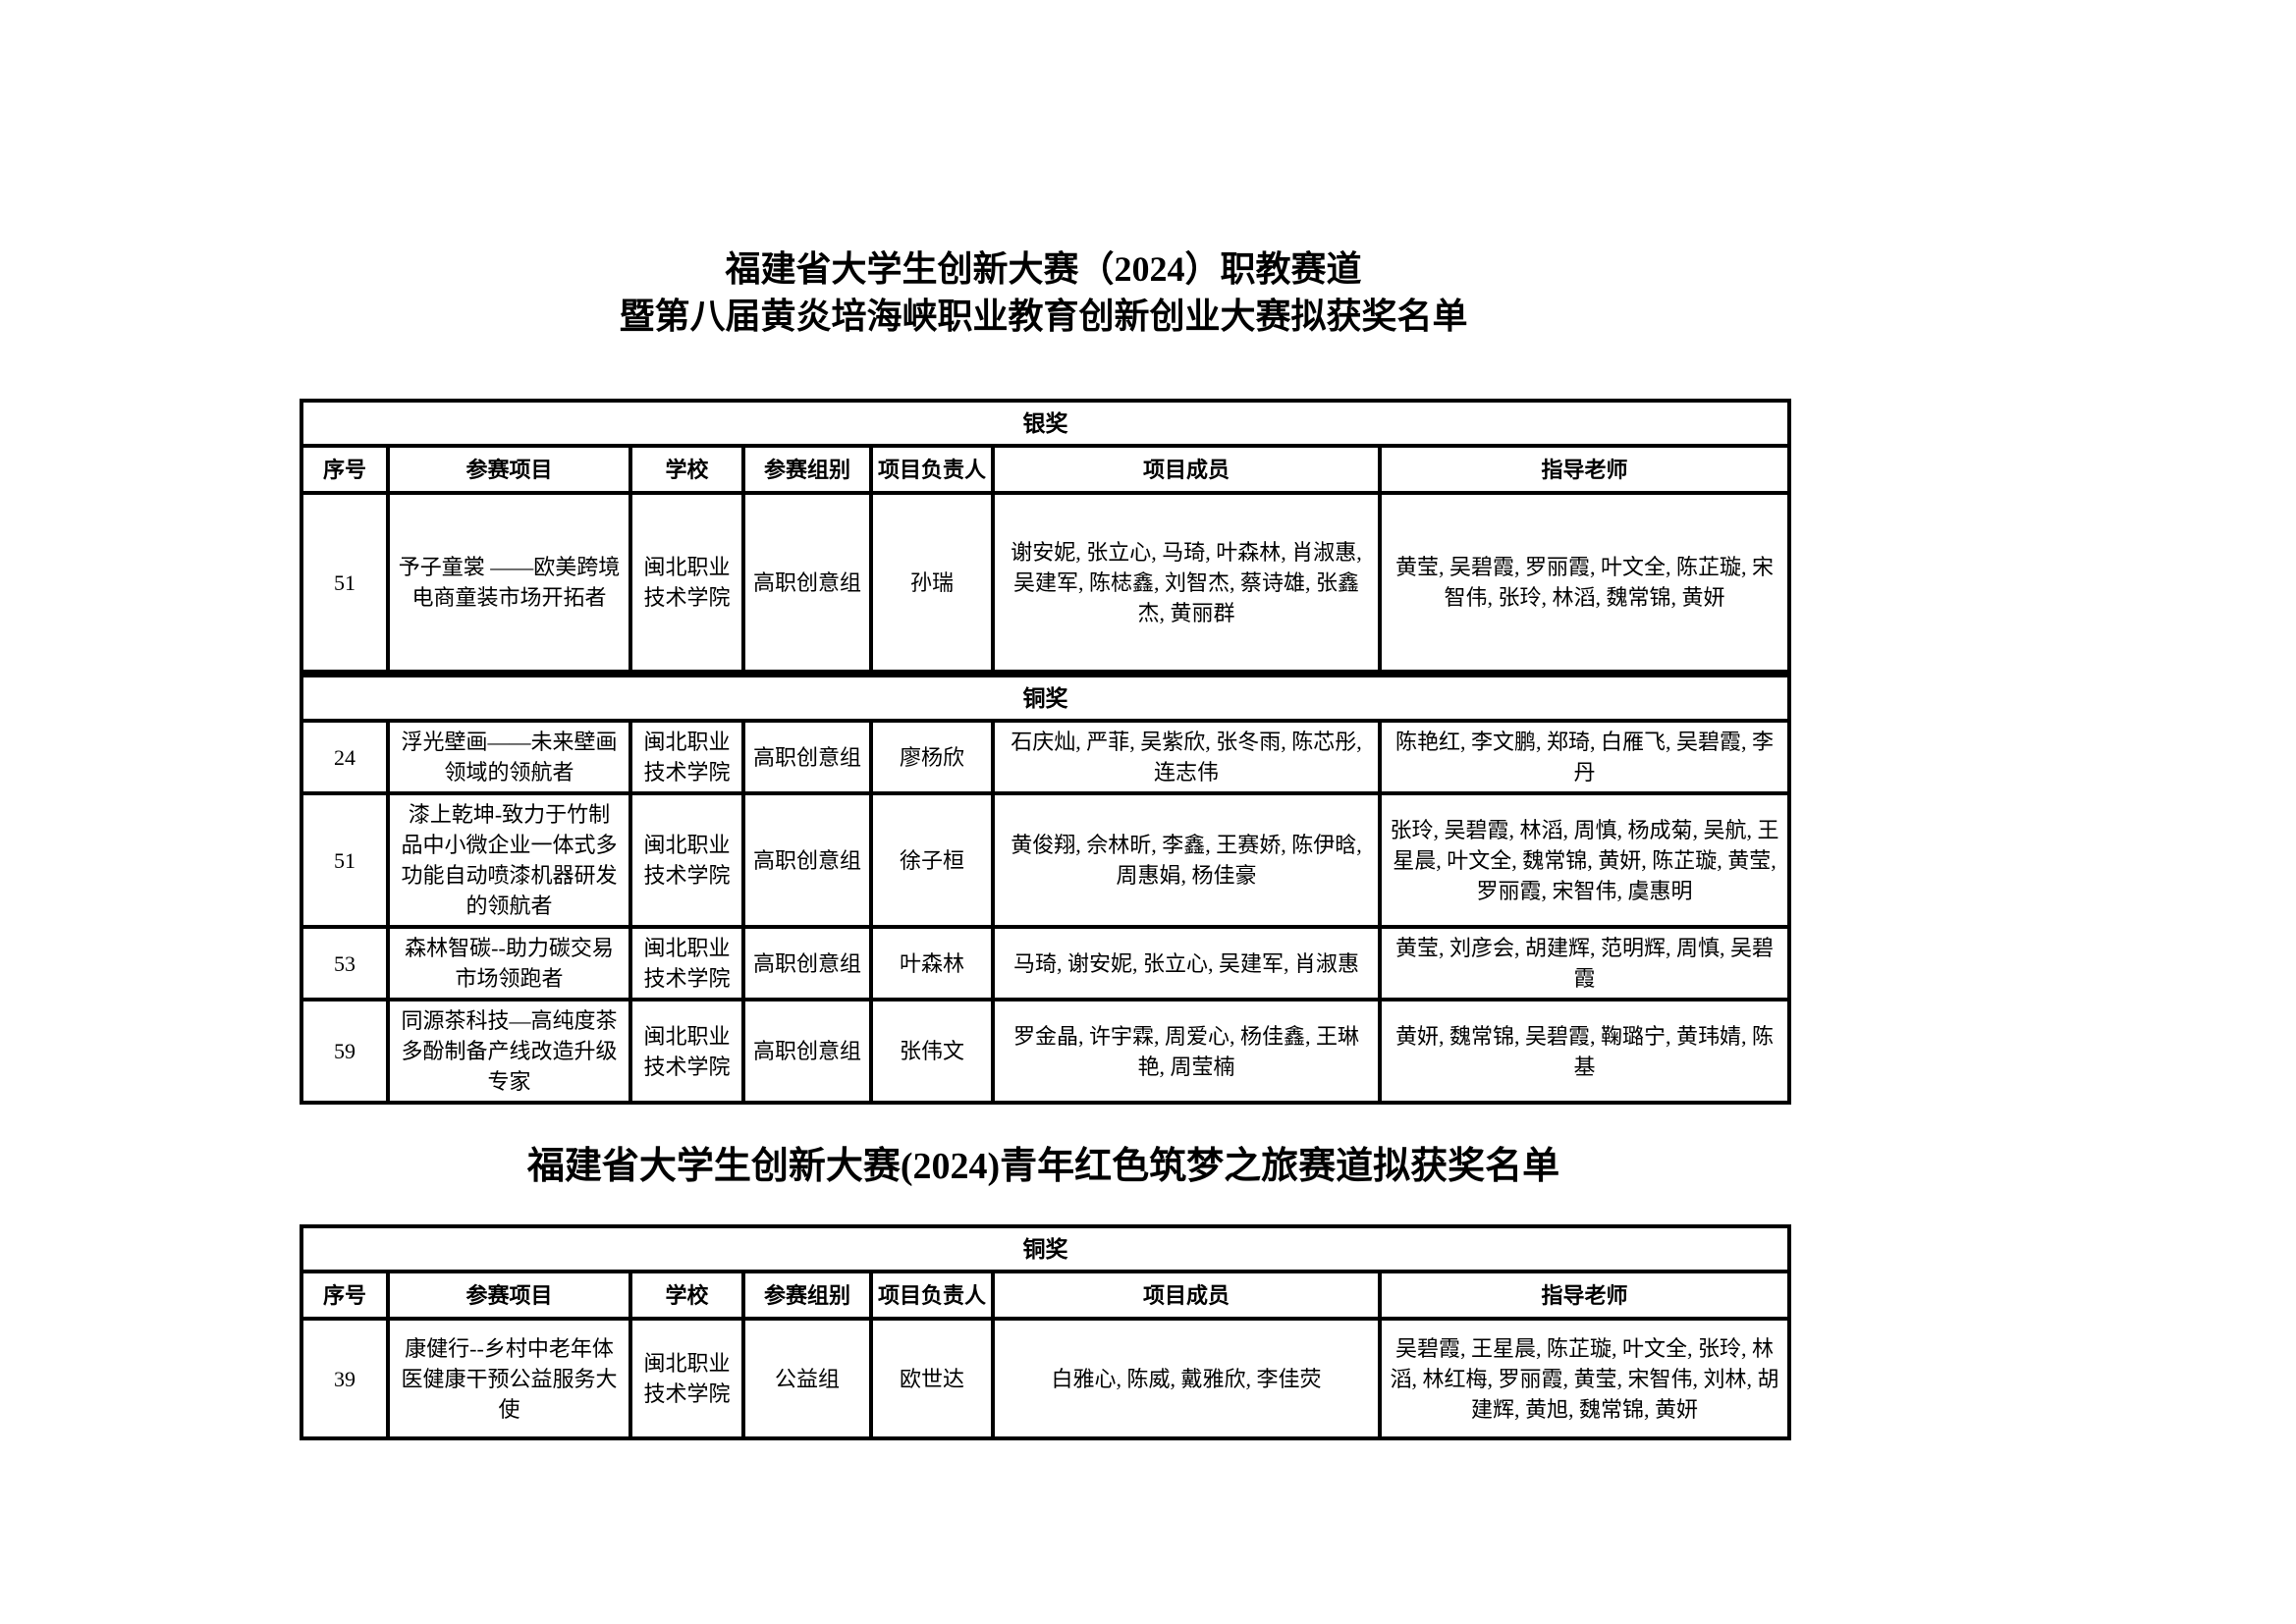 This screenshot has height=1624, width=2296. What do you see at coordinates (932, 963) in the screenshot?
I see `leader-cell: 叶森林` at bounding box center [932, 963].